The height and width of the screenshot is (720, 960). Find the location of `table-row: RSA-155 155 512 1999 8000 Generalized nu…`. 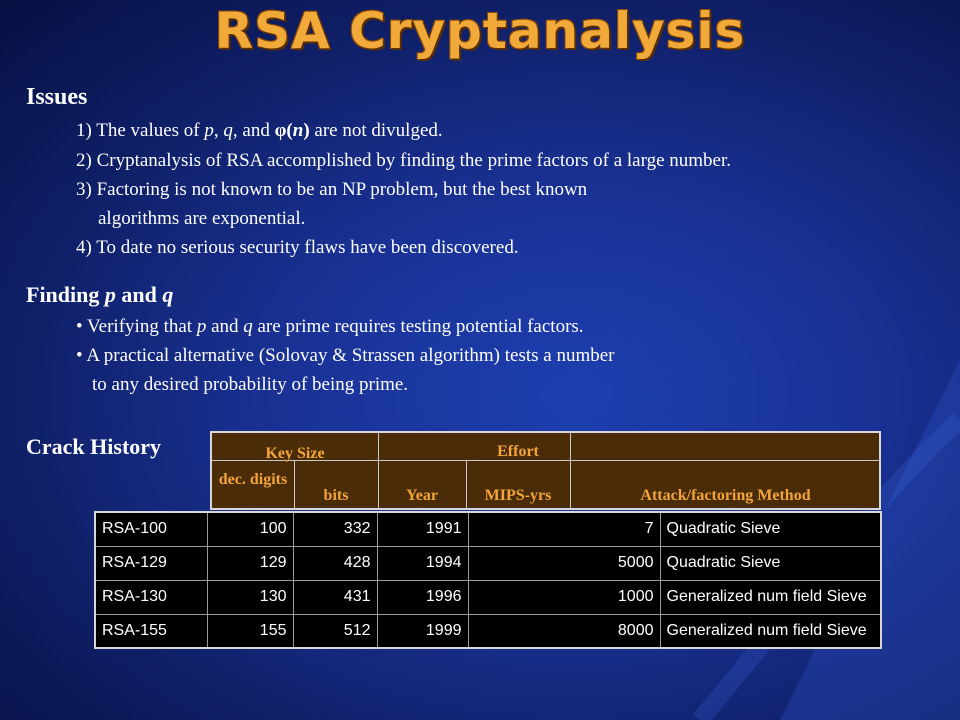

table-row: RSA-155 155 512 1999 8000 Generalized nu… is located at coordinates (488, 631).